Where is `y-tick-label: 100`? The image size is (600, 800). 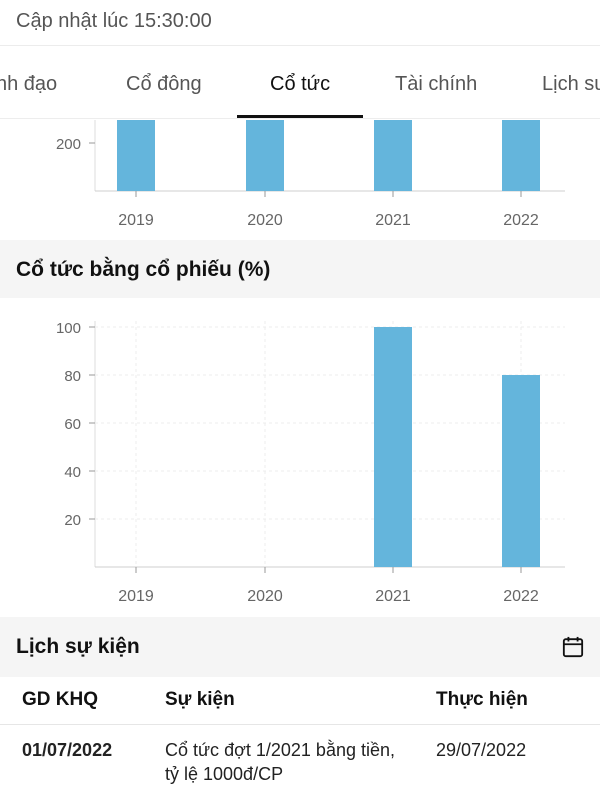 y-tick-label: 100 is located at coordinates (68, 328).